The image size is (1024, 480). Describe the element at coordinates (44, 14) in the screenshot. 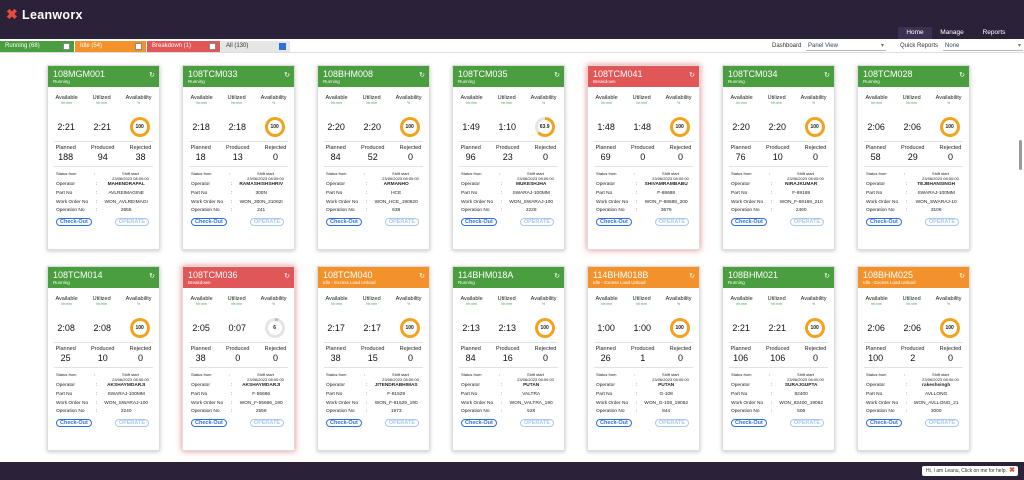

I see `leanworx-logo: ✖ Leanworx` at that location.